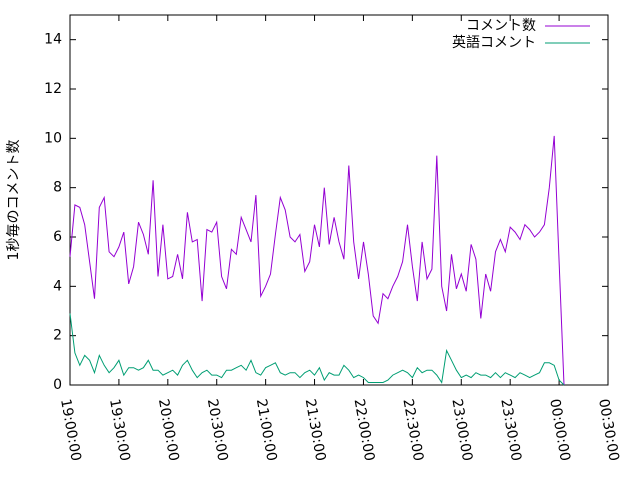  I want to click on x-tick-label: 19:30:00, so click(119, 430).